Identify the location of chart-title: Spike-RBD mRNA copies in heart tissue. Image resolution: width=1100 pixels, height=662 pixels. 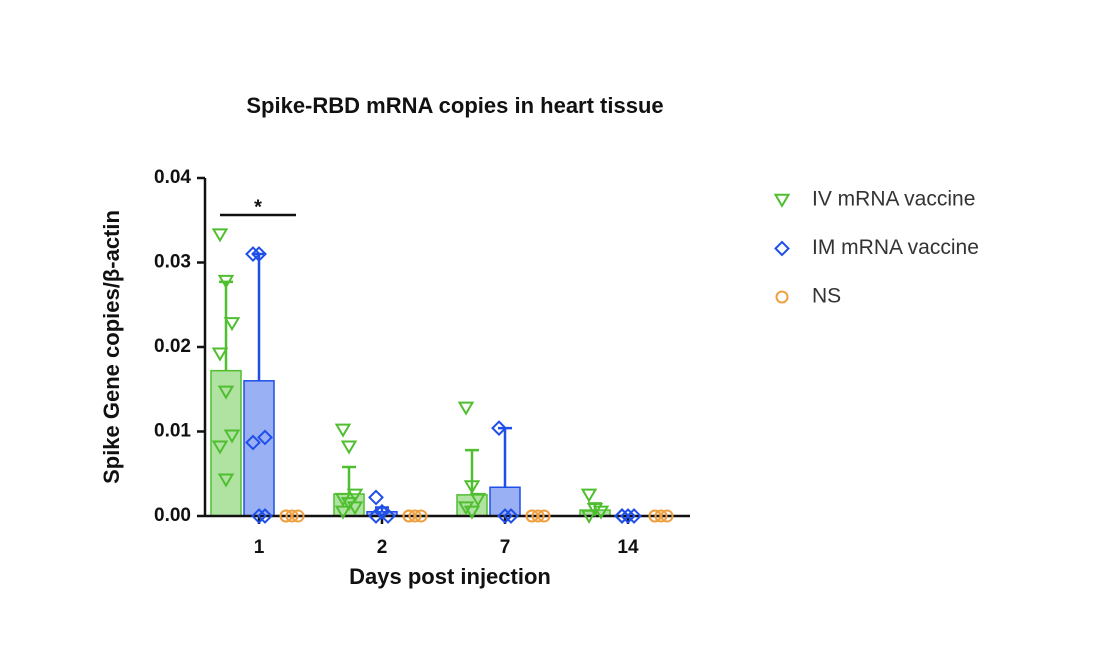
(454, 105).